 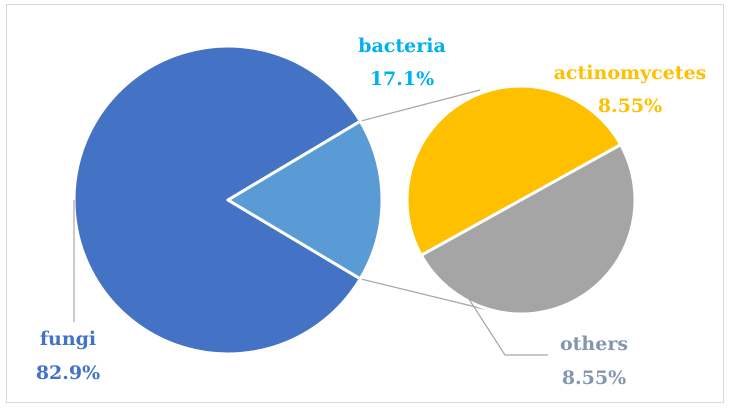 What do you see at coordinates (630, 73) in the screenshot?
I see `actinomycetes-label: actinomycetes` at bounding box center [630, 73].